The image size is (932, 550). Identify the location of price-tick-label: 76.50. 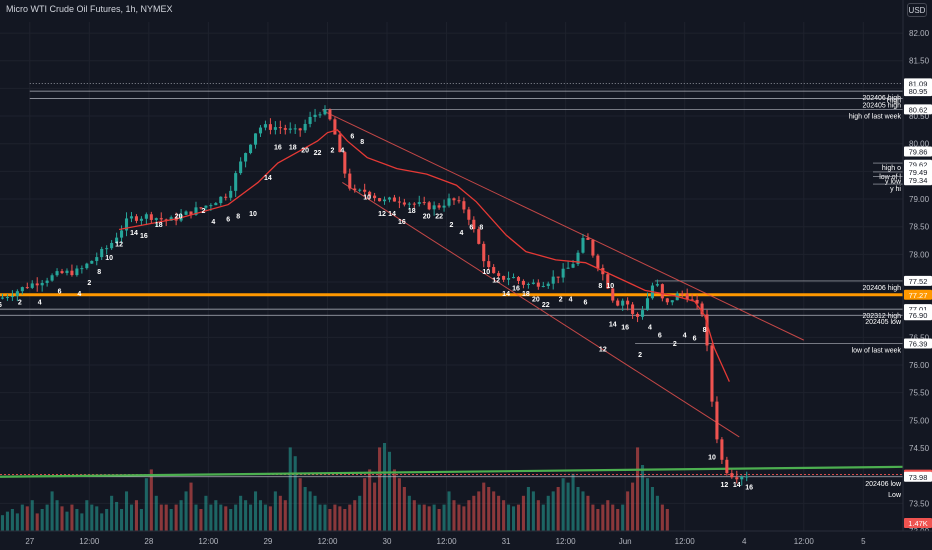
(919, 337).